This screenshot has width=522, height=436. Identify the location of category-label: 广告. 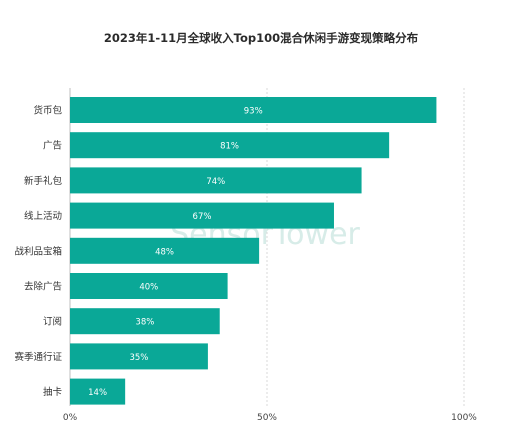
(52, 146).